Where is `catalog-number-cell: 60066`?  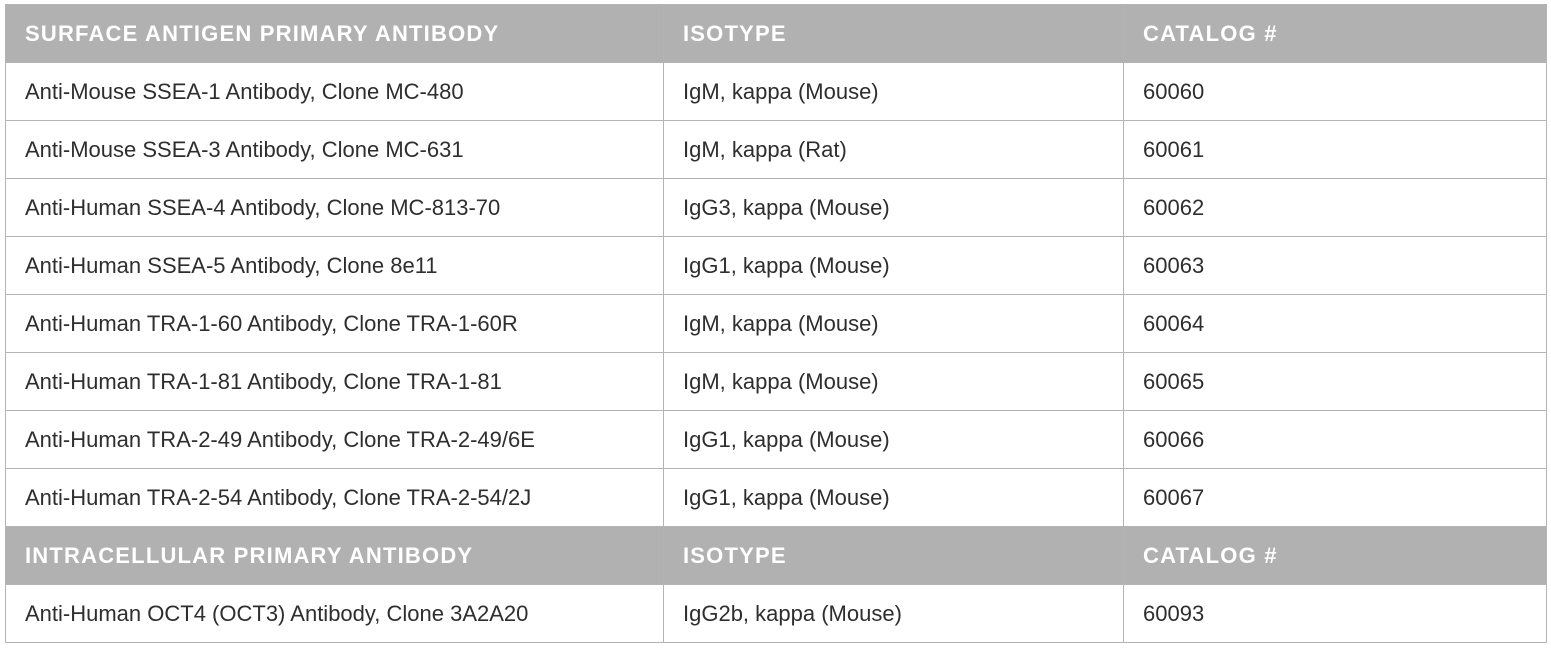
catalog-number-cell: 60066 is located at coordinates (1335, 439).